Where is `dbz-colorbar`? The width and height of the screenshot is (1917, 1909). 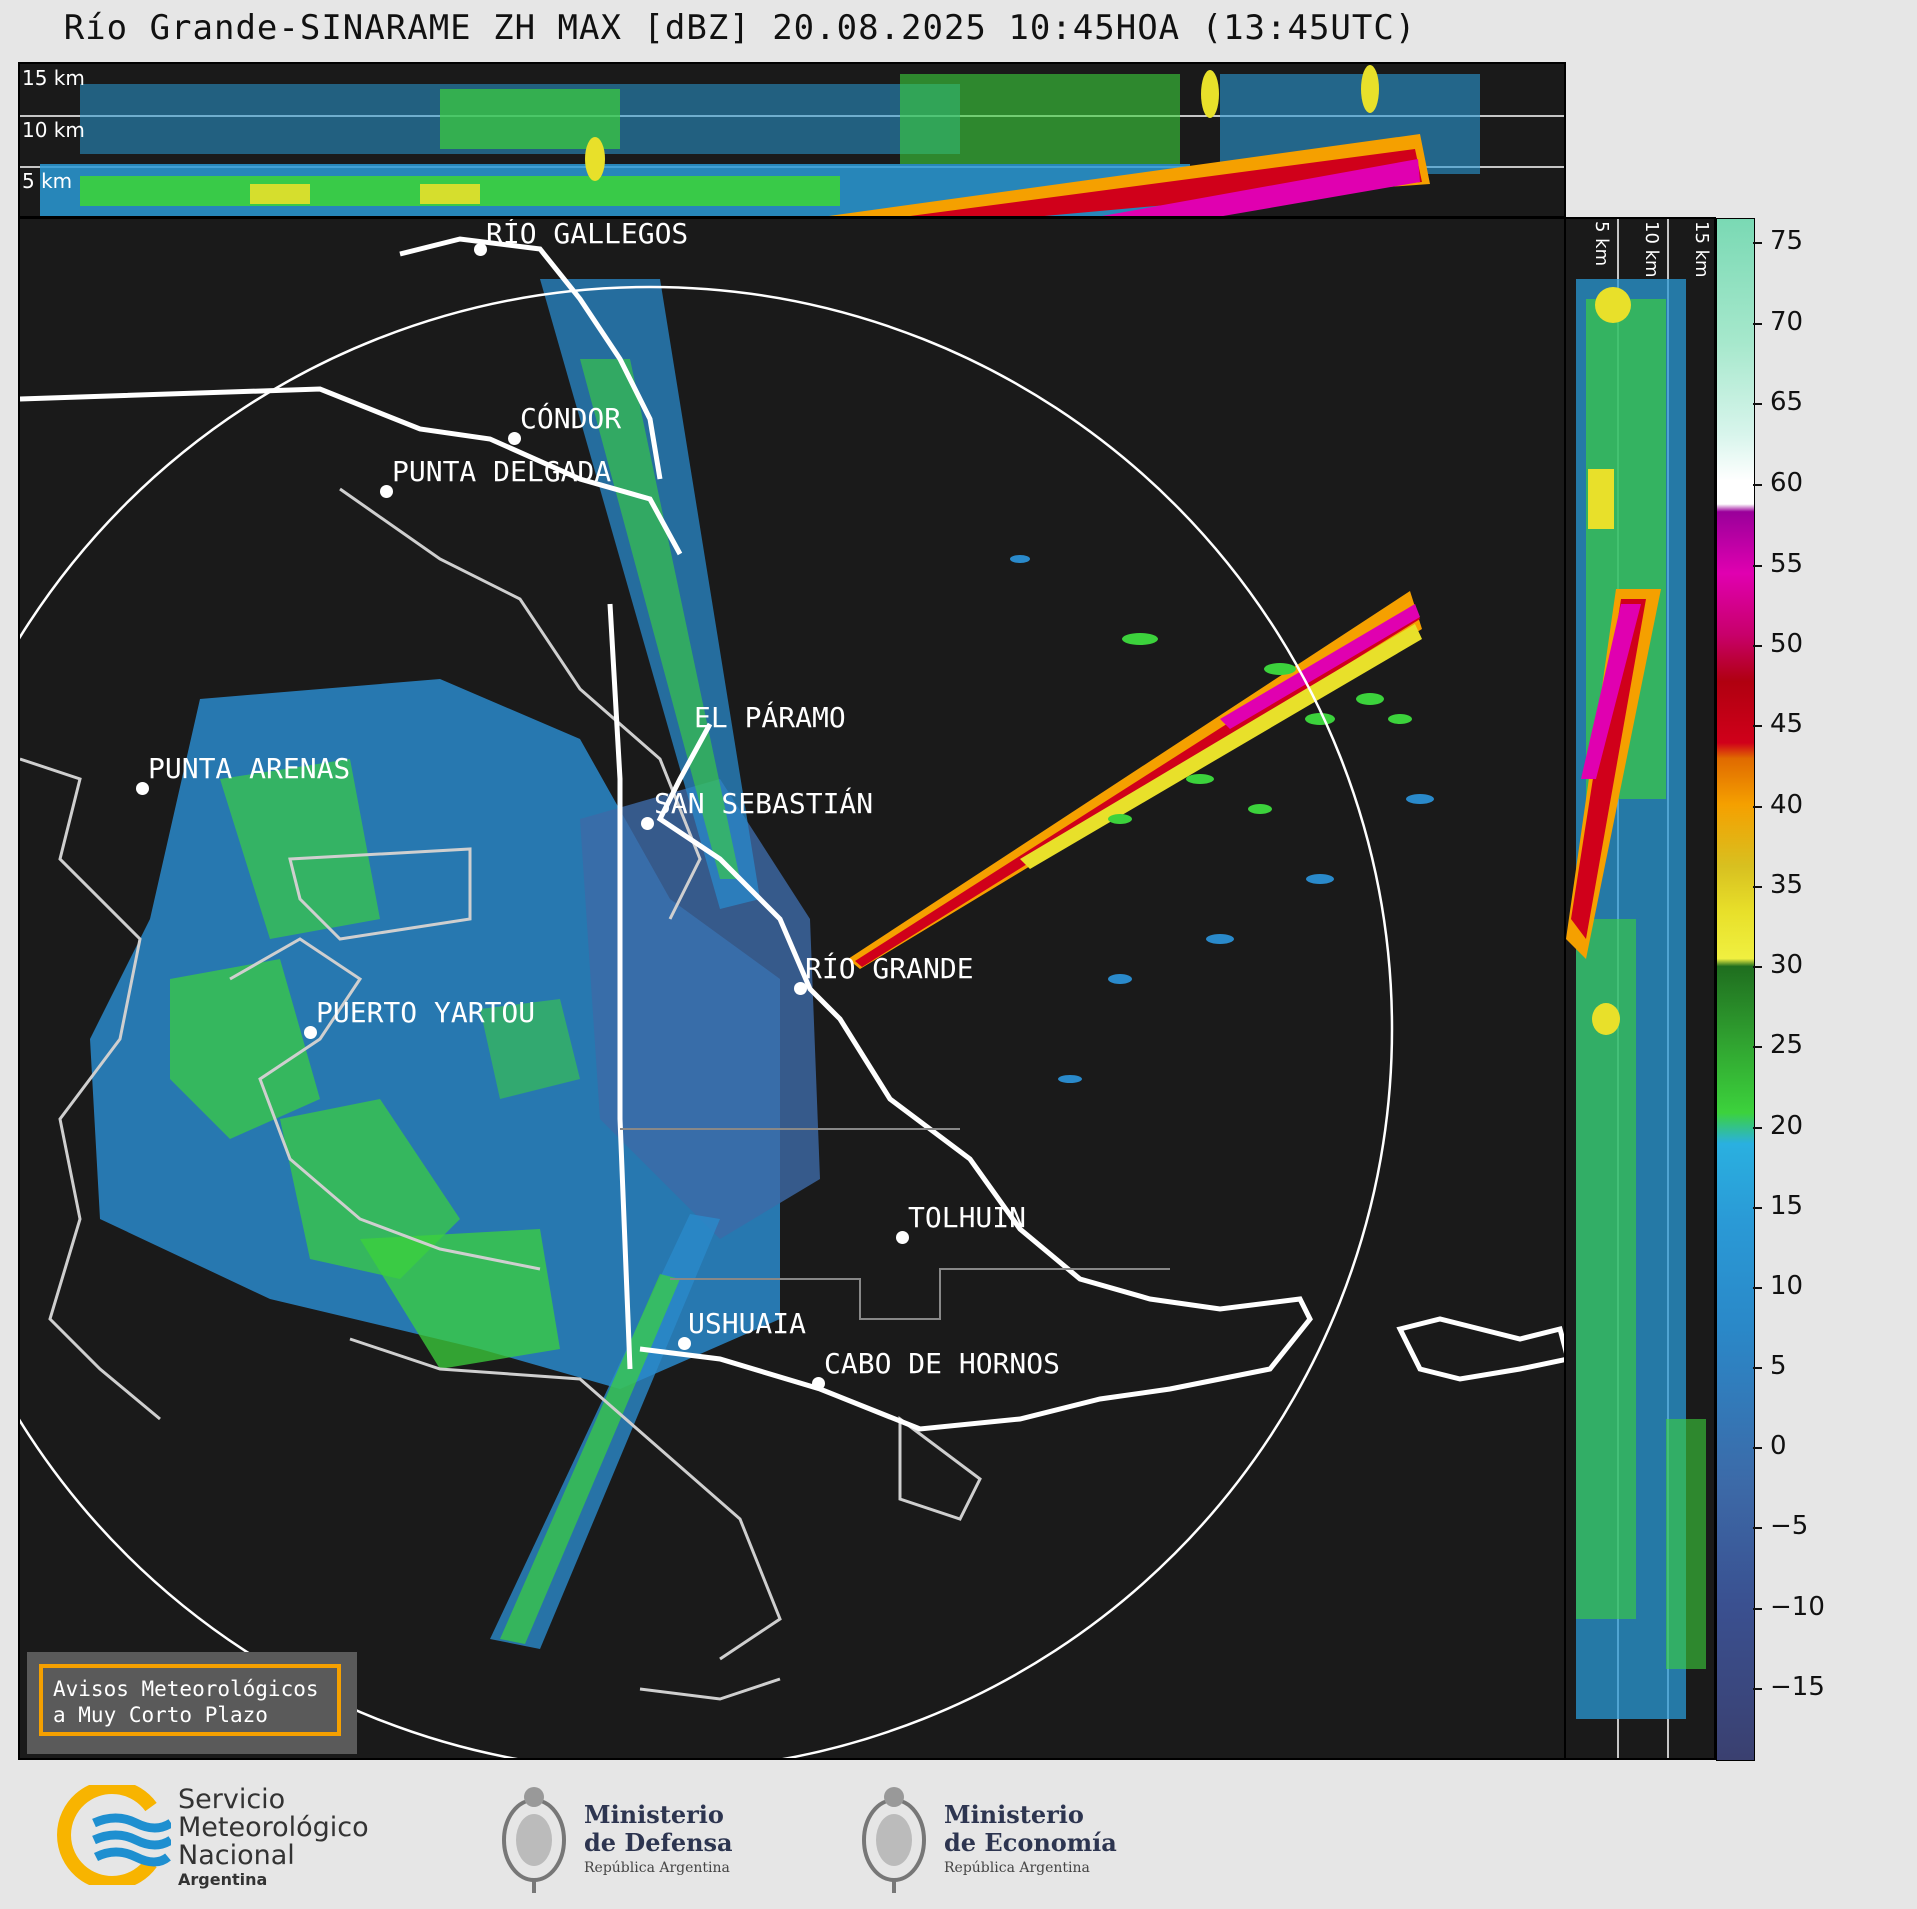
dbz-colorbar is located at coordinates (1735, 989).